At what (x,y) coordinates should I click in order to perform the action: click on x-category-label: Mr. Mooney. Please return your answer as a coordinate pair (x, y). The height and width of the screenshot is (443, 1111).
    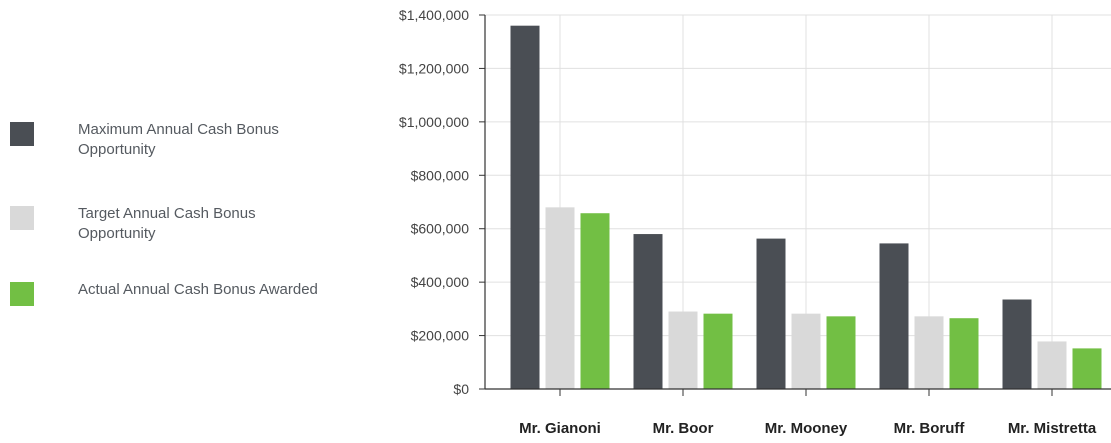
    Looking at the image, I should click on (806, 428).